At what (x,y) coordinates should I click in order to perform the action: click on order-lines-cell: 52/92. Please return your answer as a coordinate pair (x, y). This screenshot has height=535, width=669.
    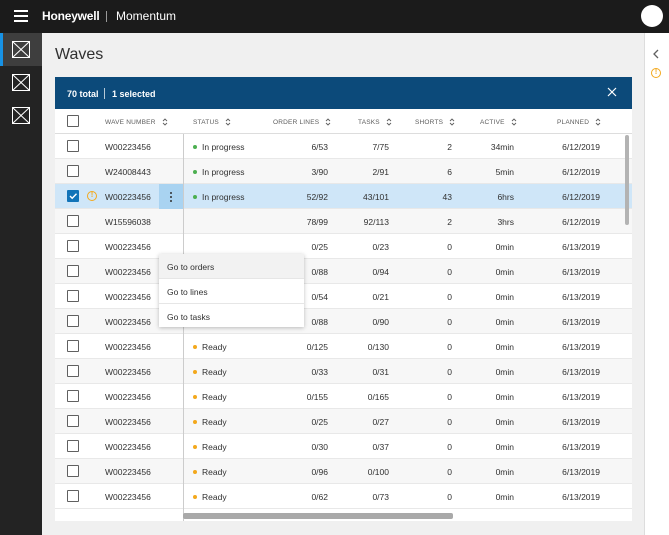
    Looking at the image, I should click on (317, 197).